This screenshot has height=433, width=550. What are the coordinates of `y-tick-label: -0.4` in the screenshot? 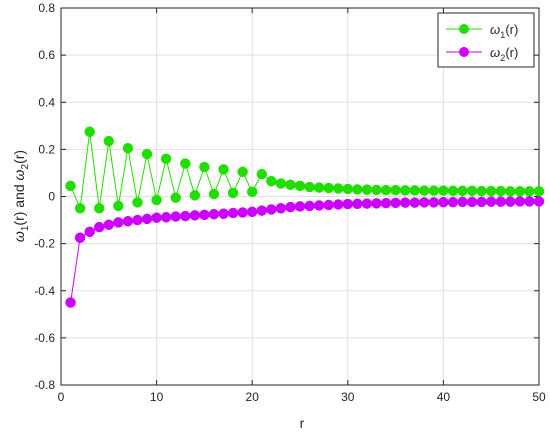 It's located at (44, 291).